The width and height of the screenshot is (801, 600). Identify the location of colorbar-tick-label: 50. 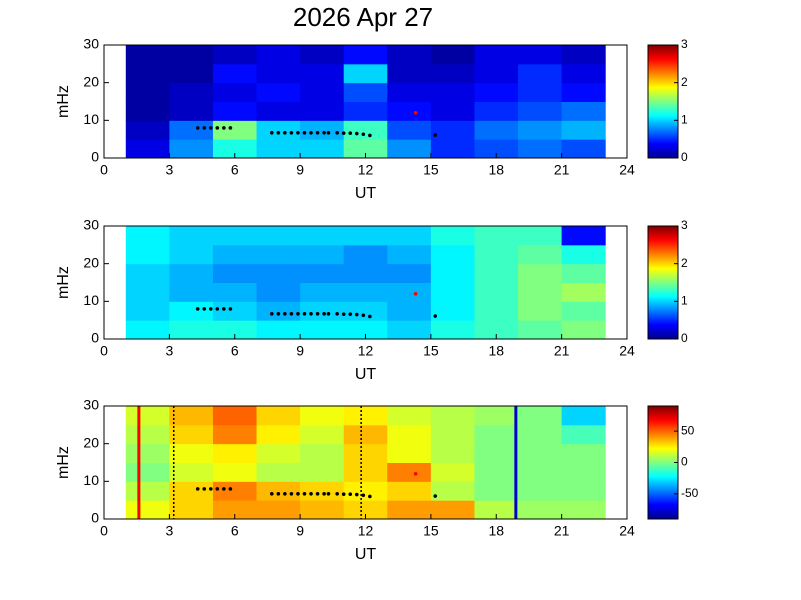
(688, 430).